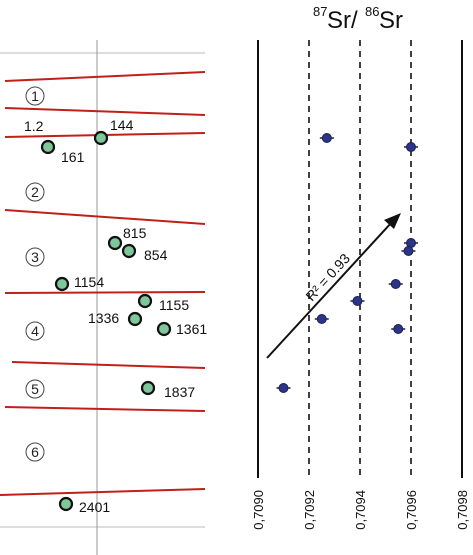  Describe the element at coordinates (372, 11) in the screenshot. I see `title-sup-86: 86` at that location.